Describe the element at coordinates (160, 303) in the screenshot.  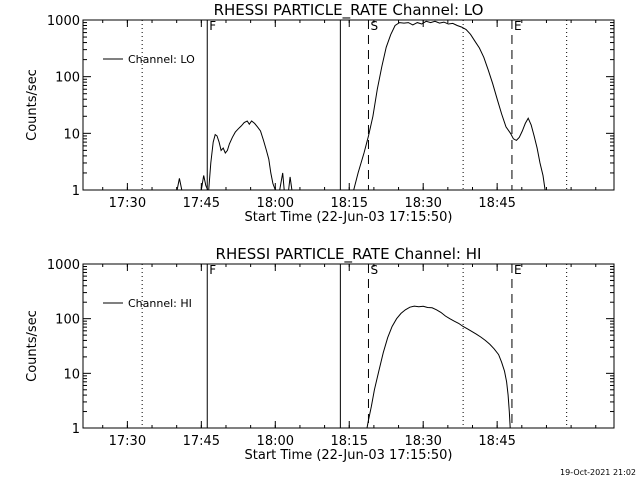
I see `legend-label: Channel: HI` at that location.